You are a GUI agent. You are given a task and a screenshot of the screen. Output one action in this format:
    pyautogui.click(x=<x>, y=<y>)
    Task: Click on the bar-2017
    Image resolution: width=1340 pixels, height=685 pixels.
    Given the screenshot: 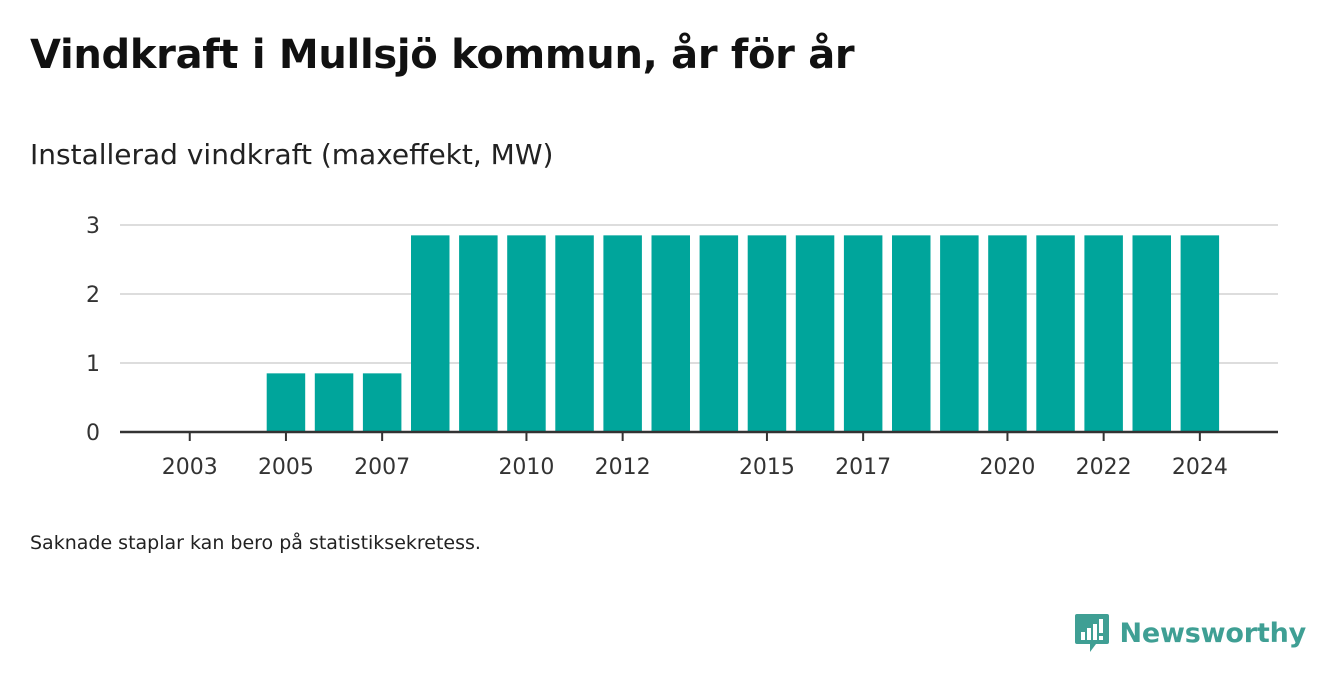 What is the action you would take?
    pyautogui.click(x=863, y=333)
    